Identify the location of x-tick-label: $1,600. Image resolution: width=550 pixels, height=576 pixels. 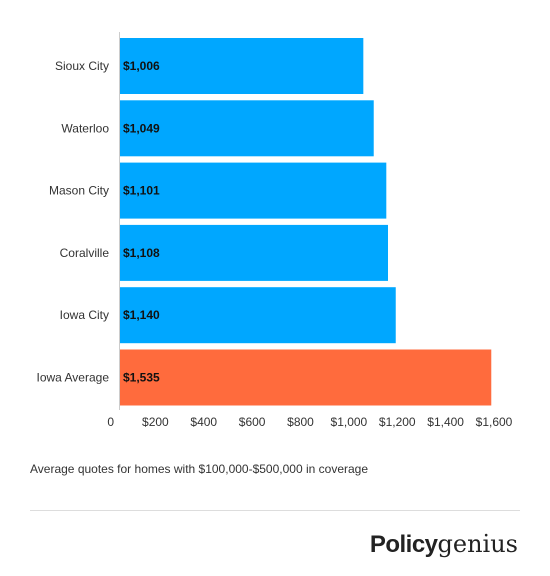
(494, 422).